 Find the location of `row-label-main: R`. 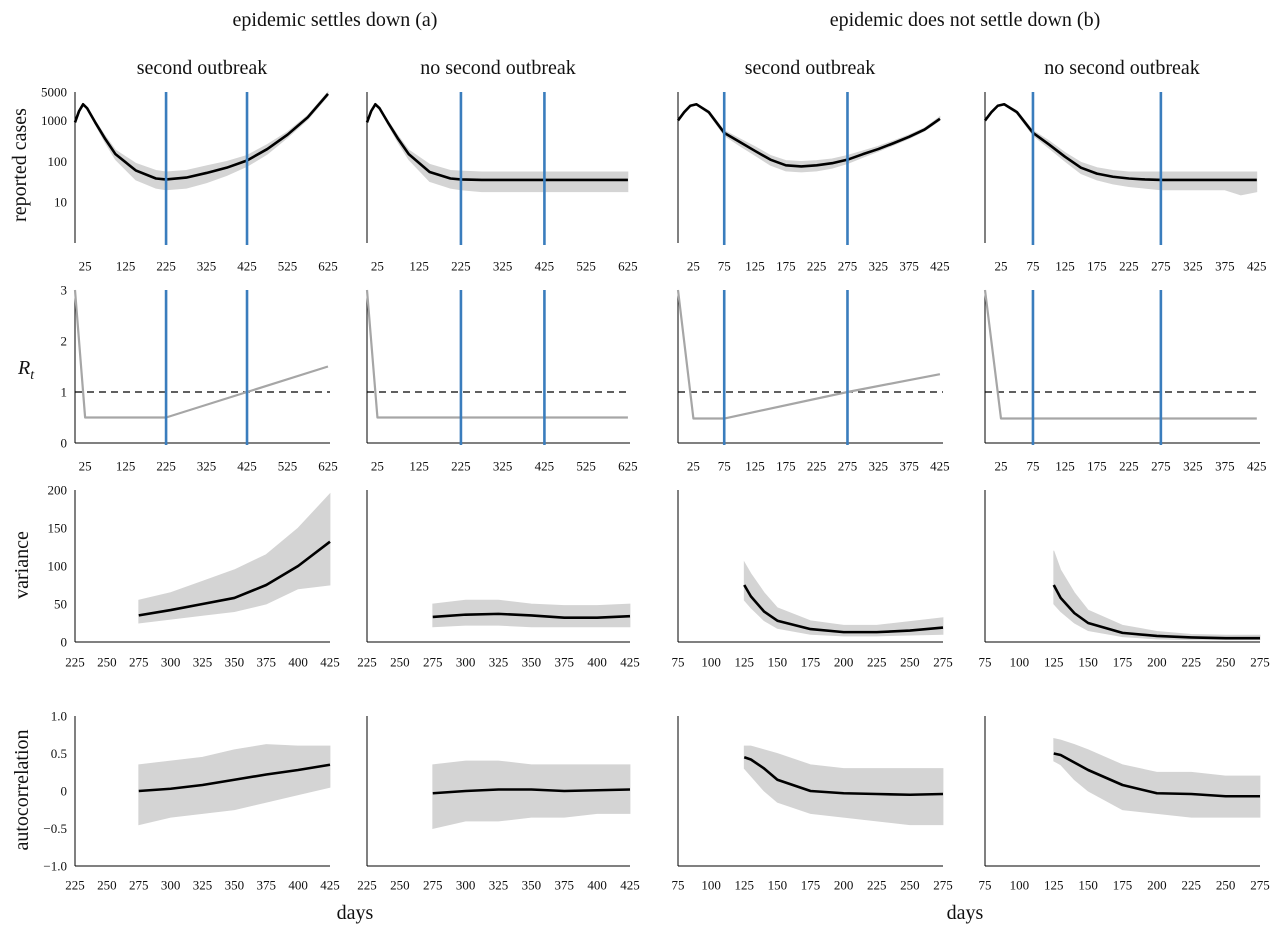

row-label-main: R is located at coordinates (23, 368).